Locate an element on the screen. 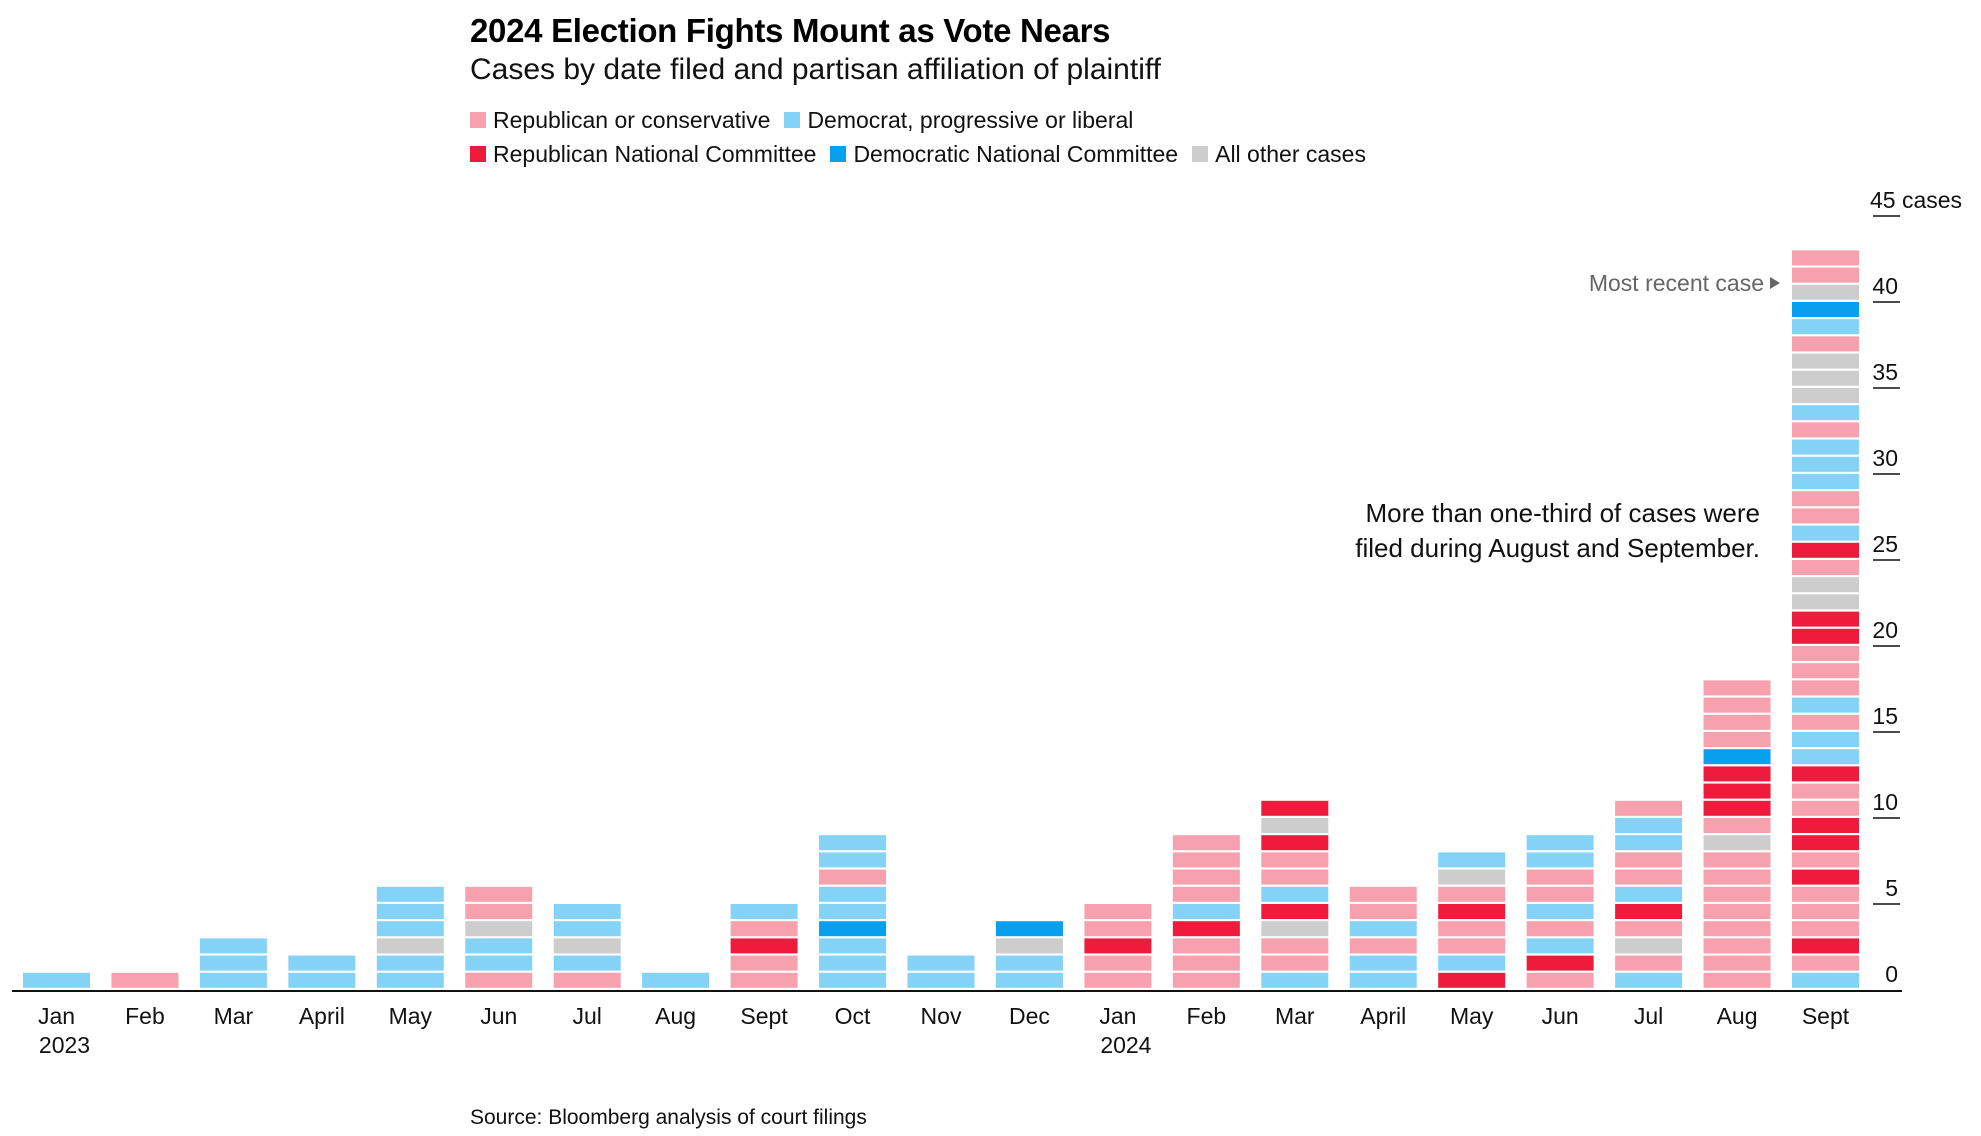 Image resolution: width=1981 pixels, height=1136 pixels. annotation-line: filed during August and September. is located at coordinates (1557, 548).